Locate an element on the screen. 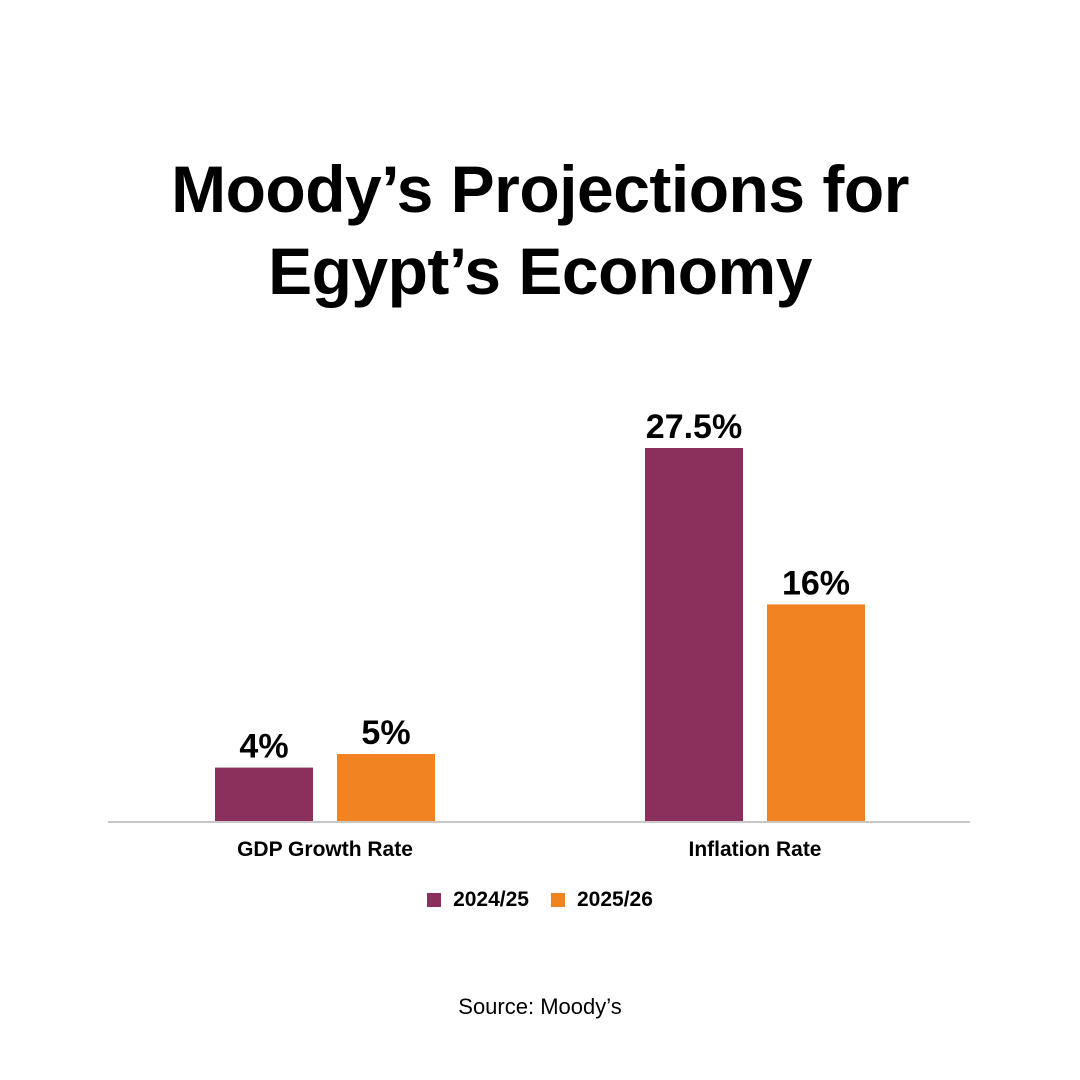  legend-item-2025-26: 2025/26 is located at coordinates (602, 900).